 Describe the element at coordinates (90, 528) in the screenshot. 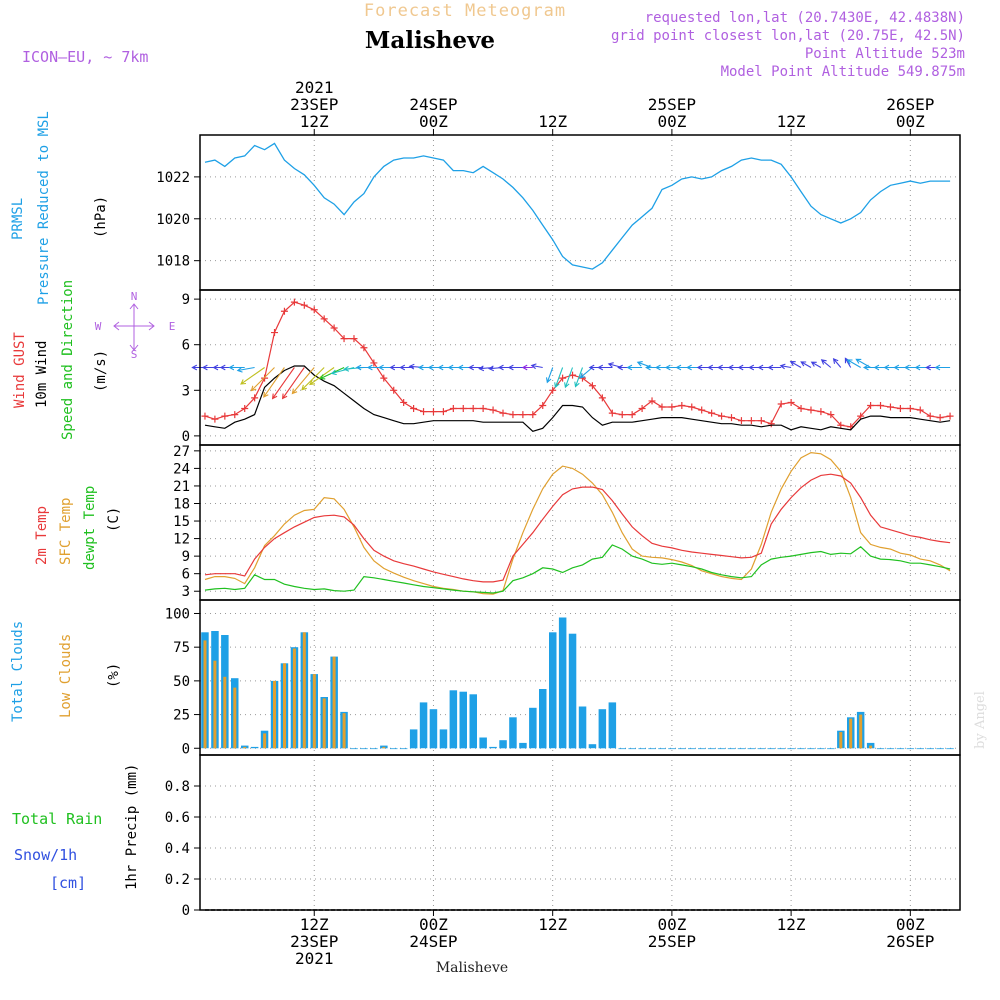

I see `temp-label-3: dewpt Temp` at that location.